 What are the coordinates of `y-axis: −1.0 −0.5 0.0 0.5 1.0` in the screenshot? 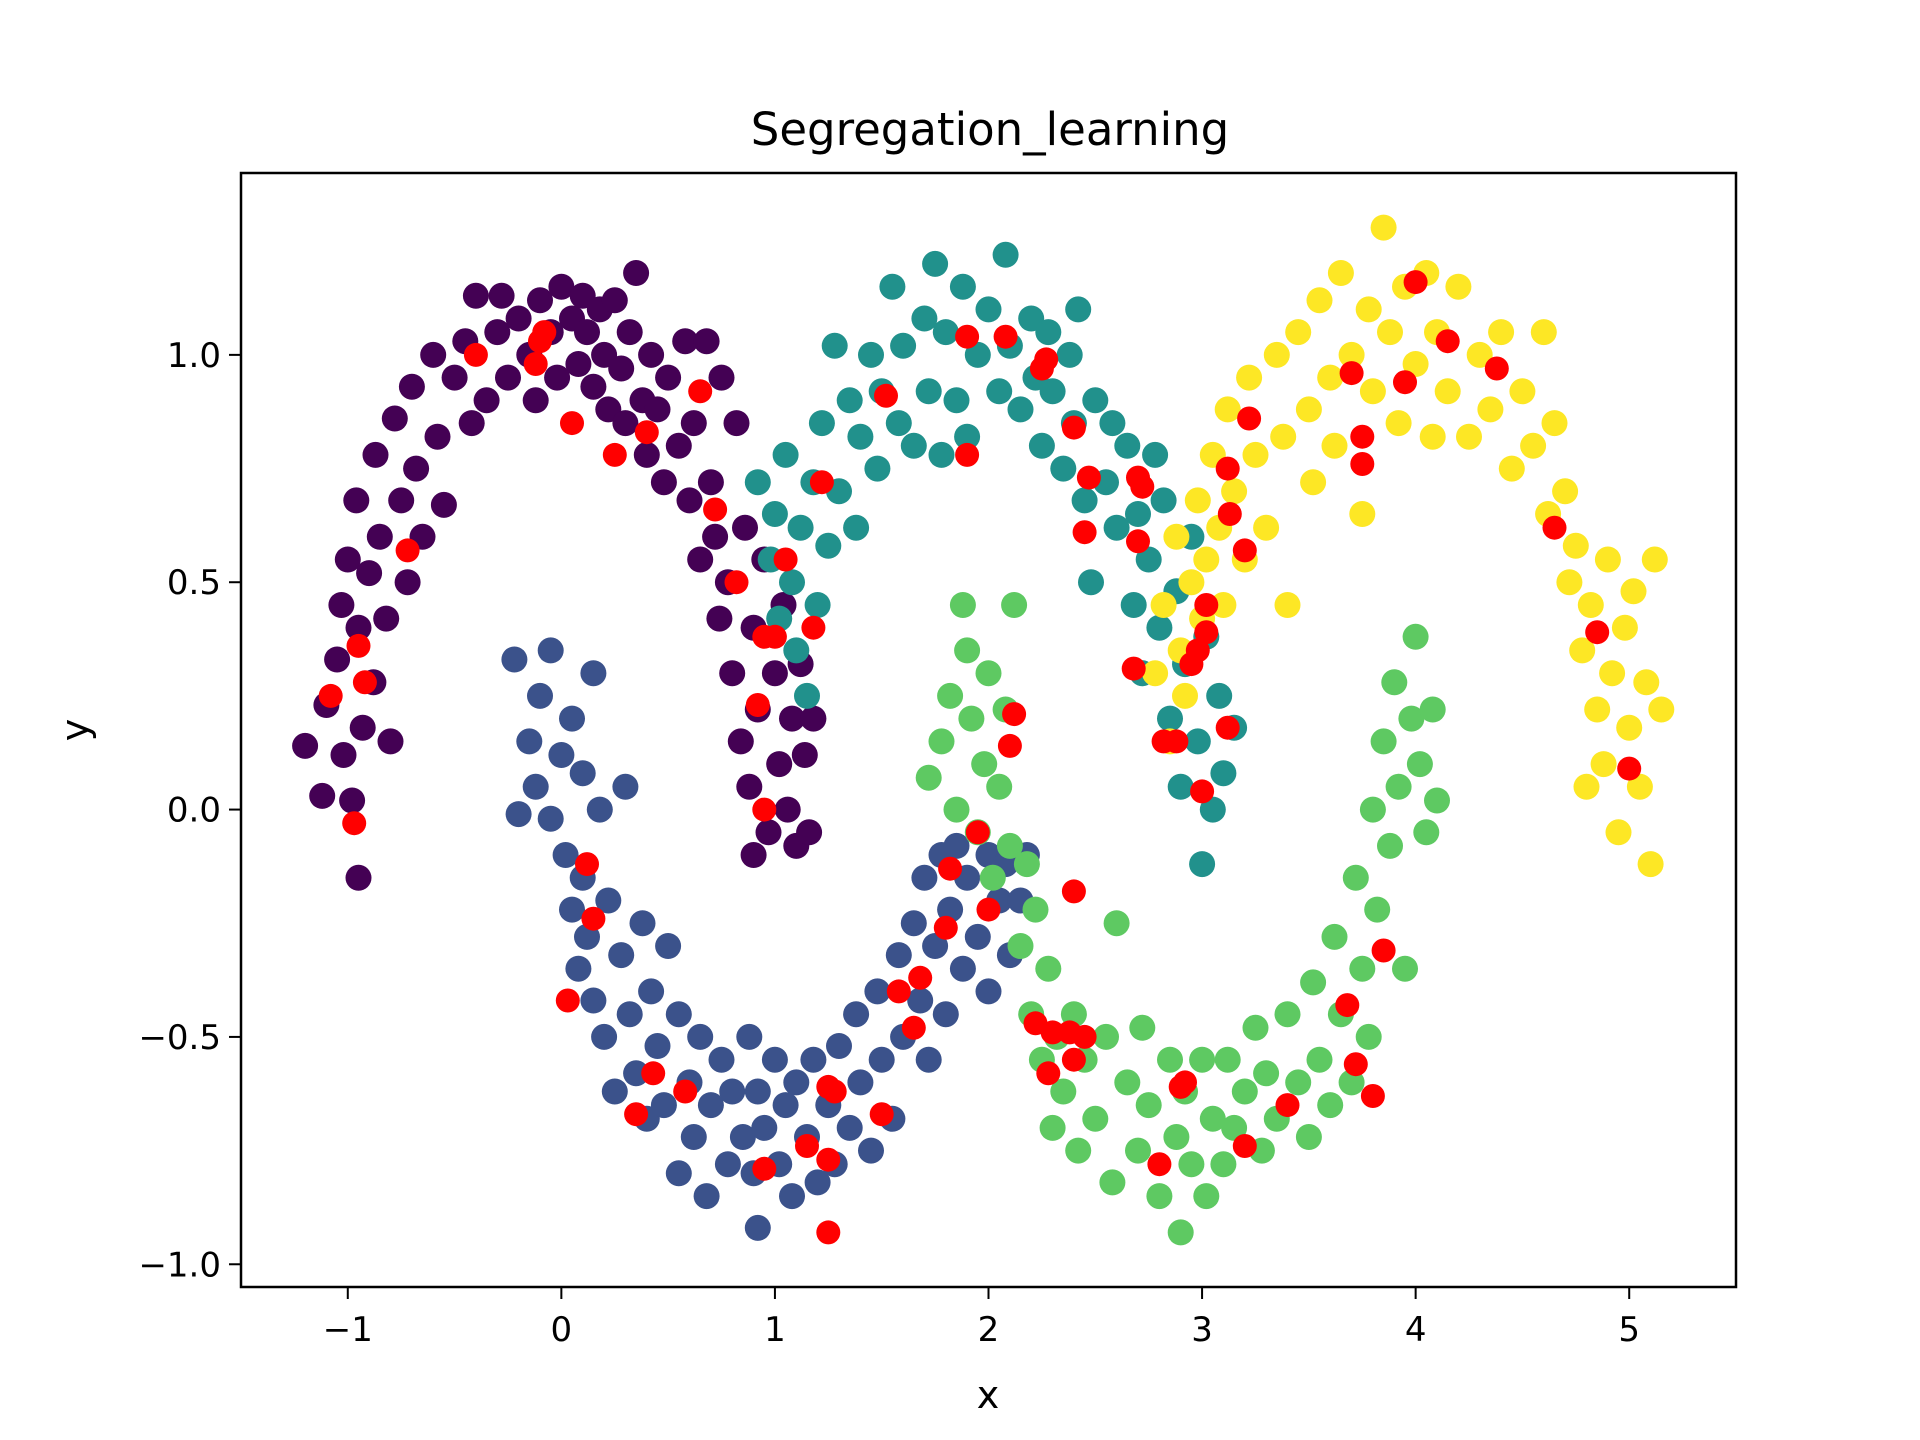 It's located at (189, 810).